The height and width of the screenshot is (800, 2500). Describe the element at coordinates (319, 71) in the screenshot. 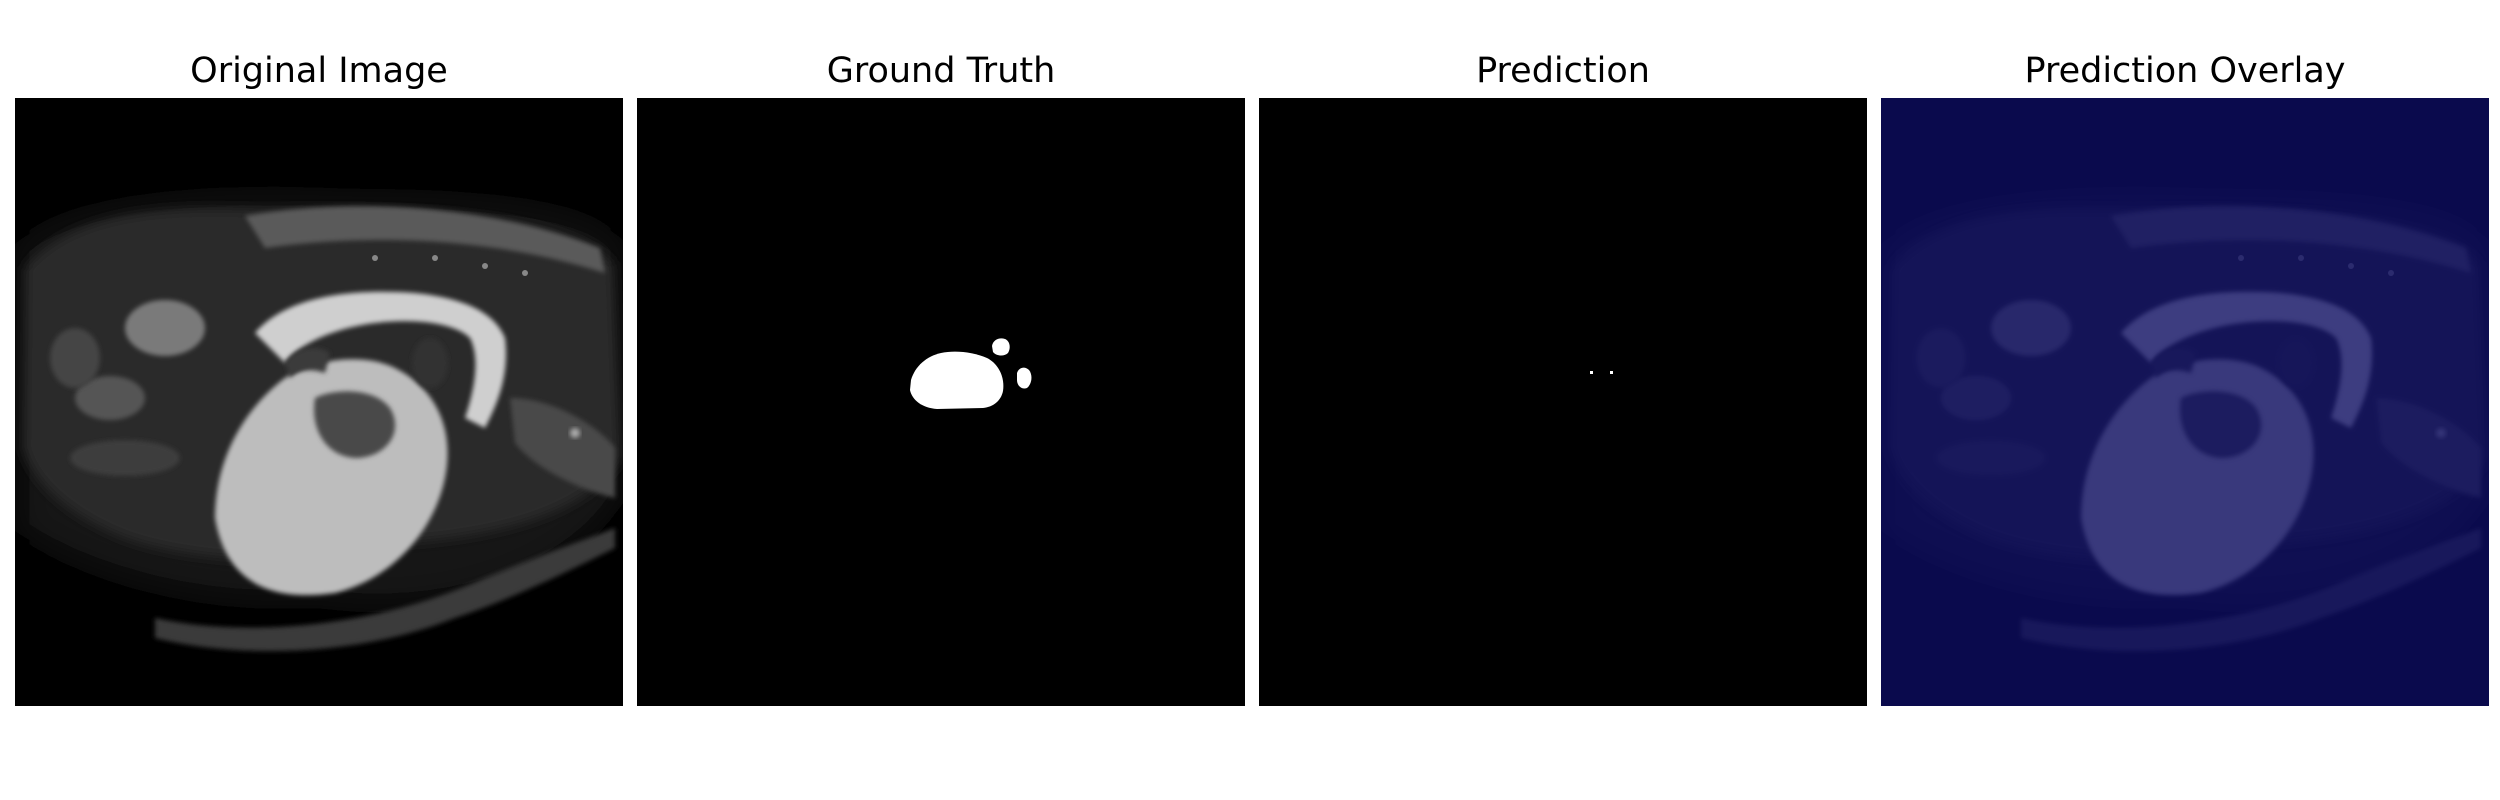

I see `panel-title: Original Image` at that location.